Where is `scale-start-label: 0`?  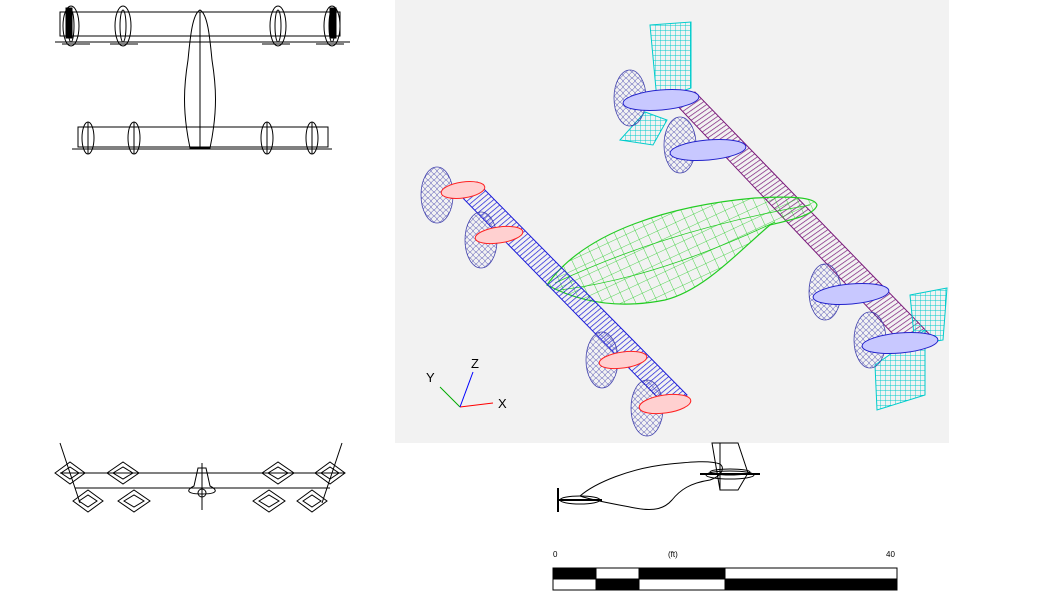 scale-start-label: 0 is located at coordinates (555, 554).